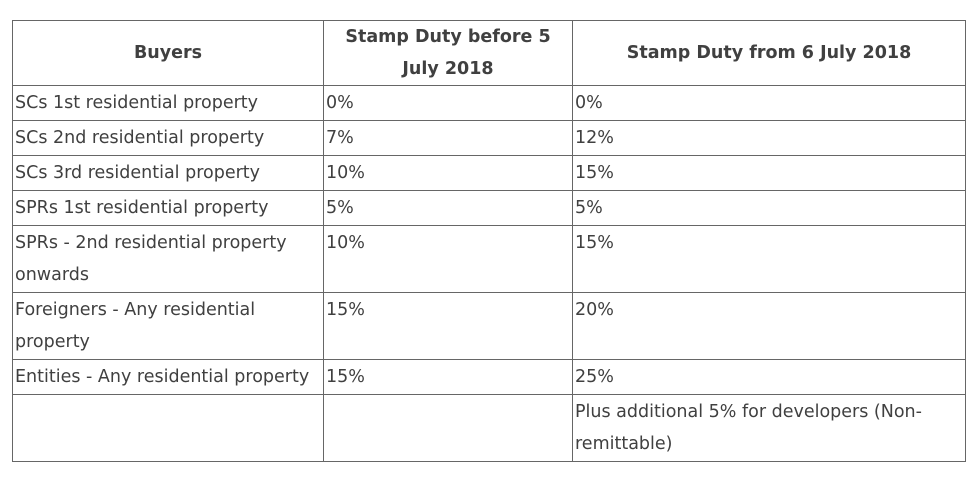  I want to click on header-duty-from: Stamp Duty from 6 July 2018, so click(769, 53).